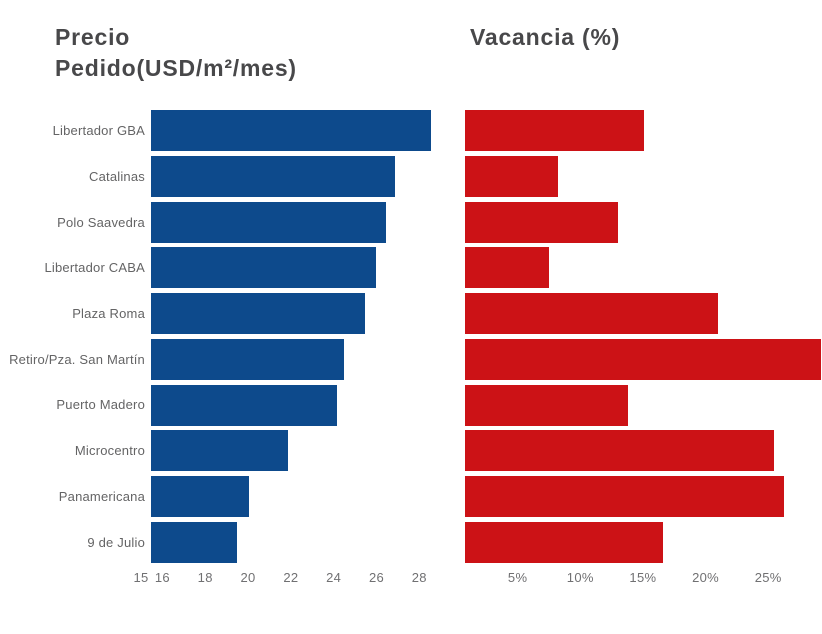 Image resolution: width=822 pixels, height=634 pixels. Describe the element at coordinates (109, 451) in the screenshot. I see `category-label: Microcentro` at that location.